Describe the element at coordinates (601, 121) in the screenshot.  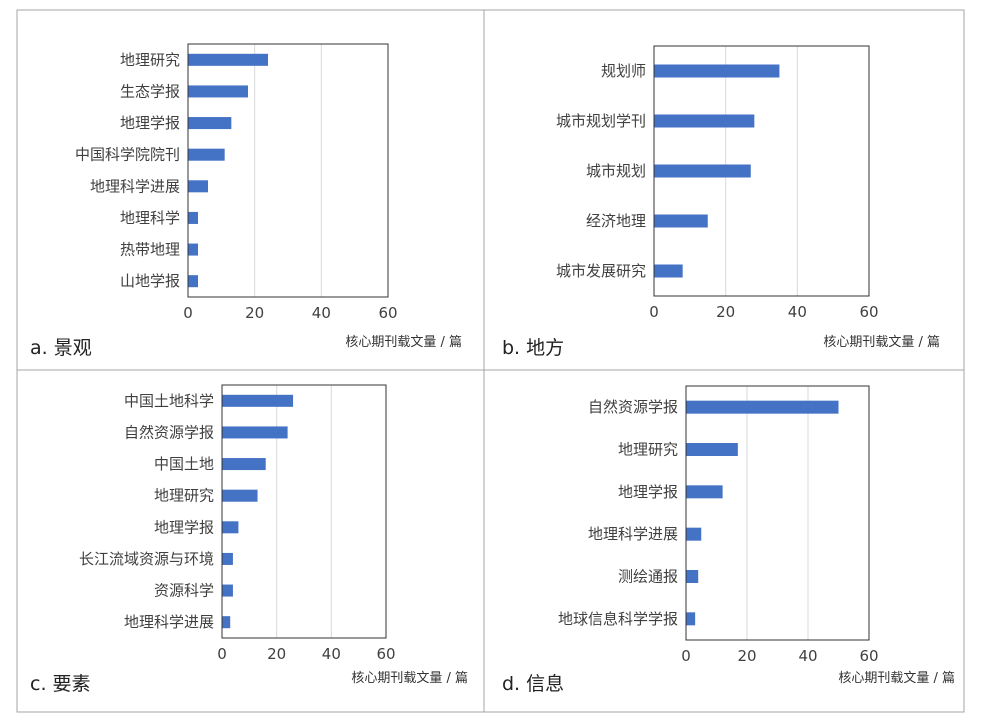
I see `category-label: 城市规划学刊` at that location.